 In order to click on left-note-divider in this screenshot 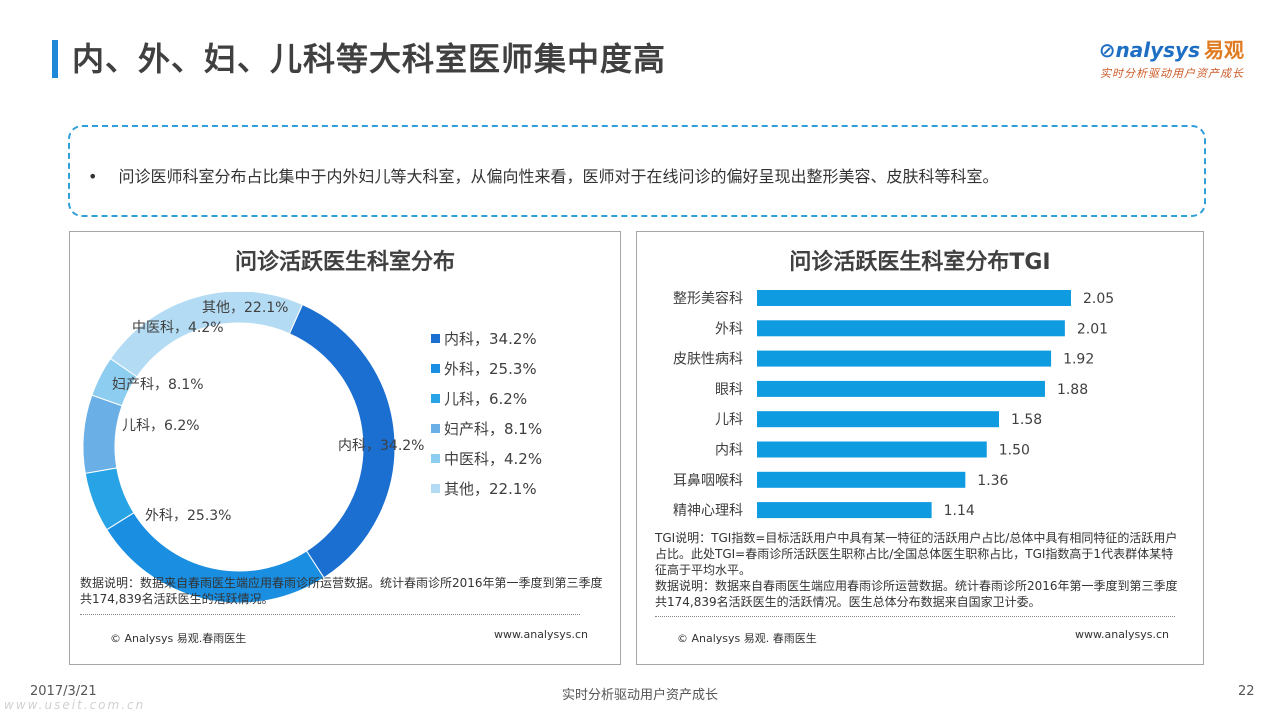, I will do `click(330, 614)`.